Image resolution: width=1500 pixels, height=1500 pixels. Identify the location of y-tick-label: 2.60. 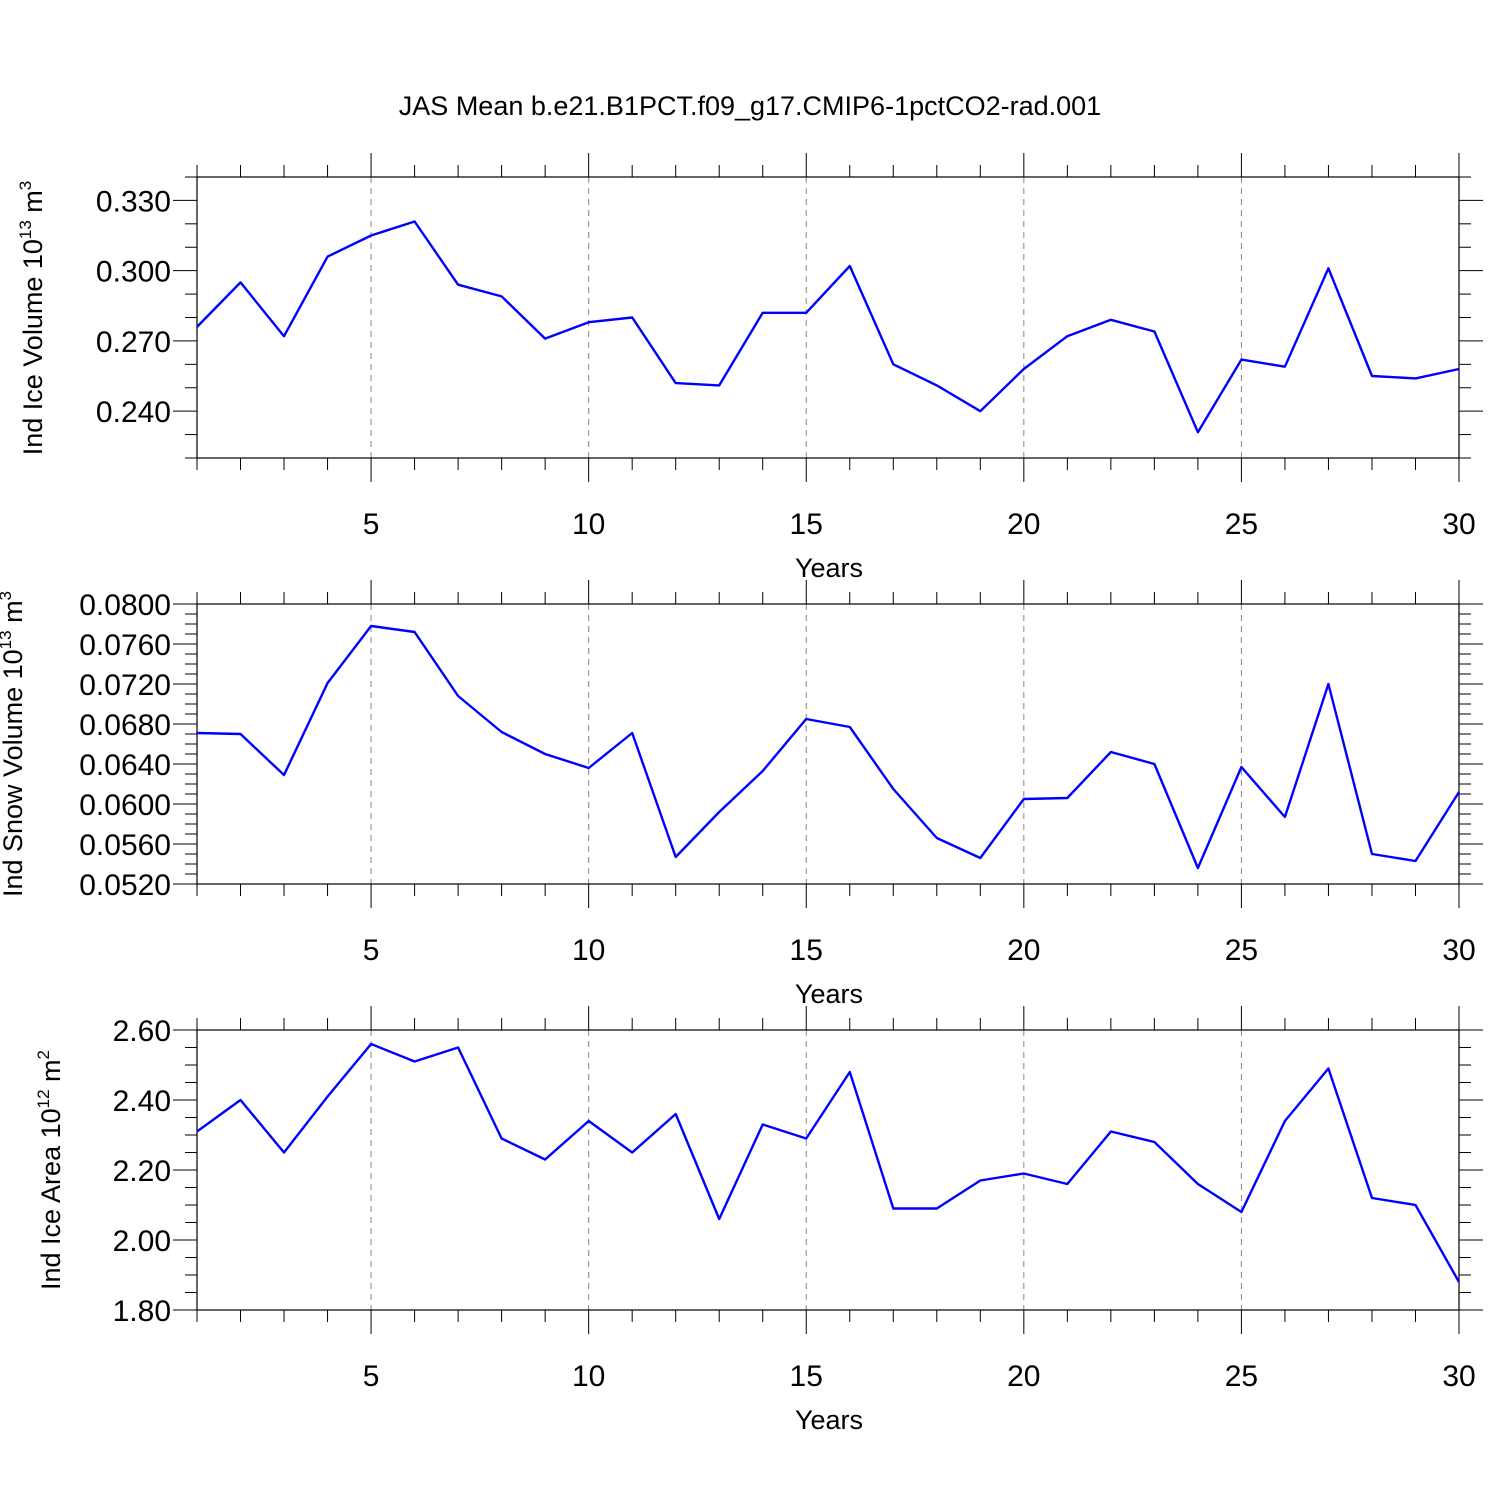
(142, 1031).